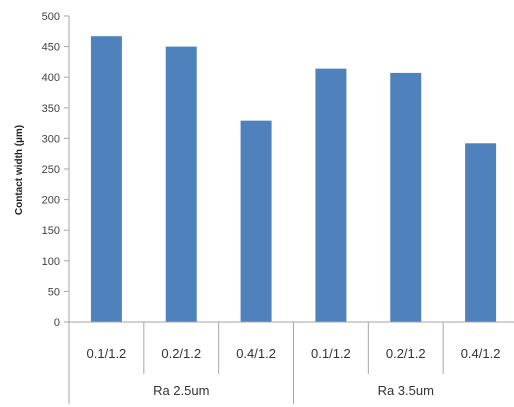 This screenshot has width=514, height=407. What do you see at coordinates (51, 201) in the screenshot?
I see `y-tick-label: 200` at bounding box center [51, 201].